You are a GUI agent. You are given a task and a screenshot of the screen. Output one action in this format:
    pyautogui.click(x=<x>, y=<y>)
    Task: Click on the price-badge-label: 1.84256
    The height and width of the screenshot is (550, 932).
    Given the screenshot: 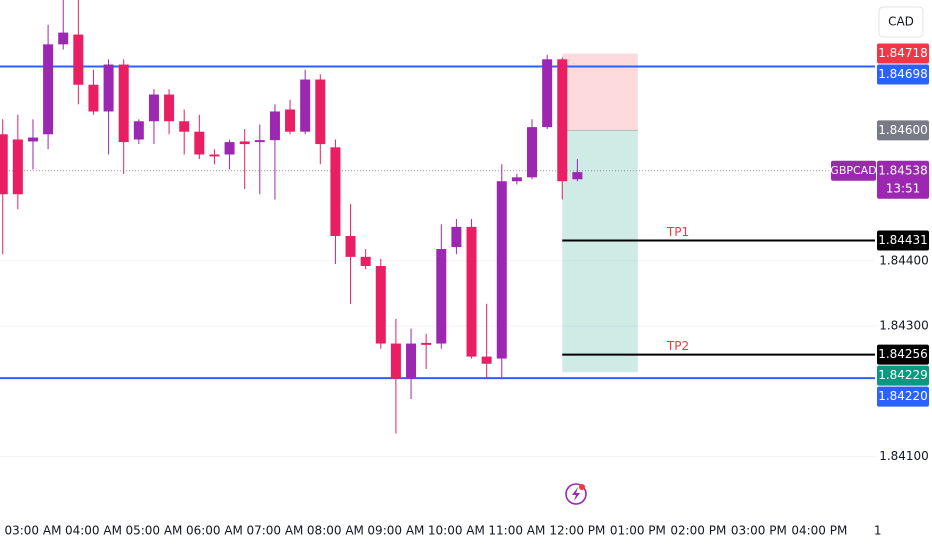 What is the action you would take?
    pyautogui.click(x=903, y=354)
    